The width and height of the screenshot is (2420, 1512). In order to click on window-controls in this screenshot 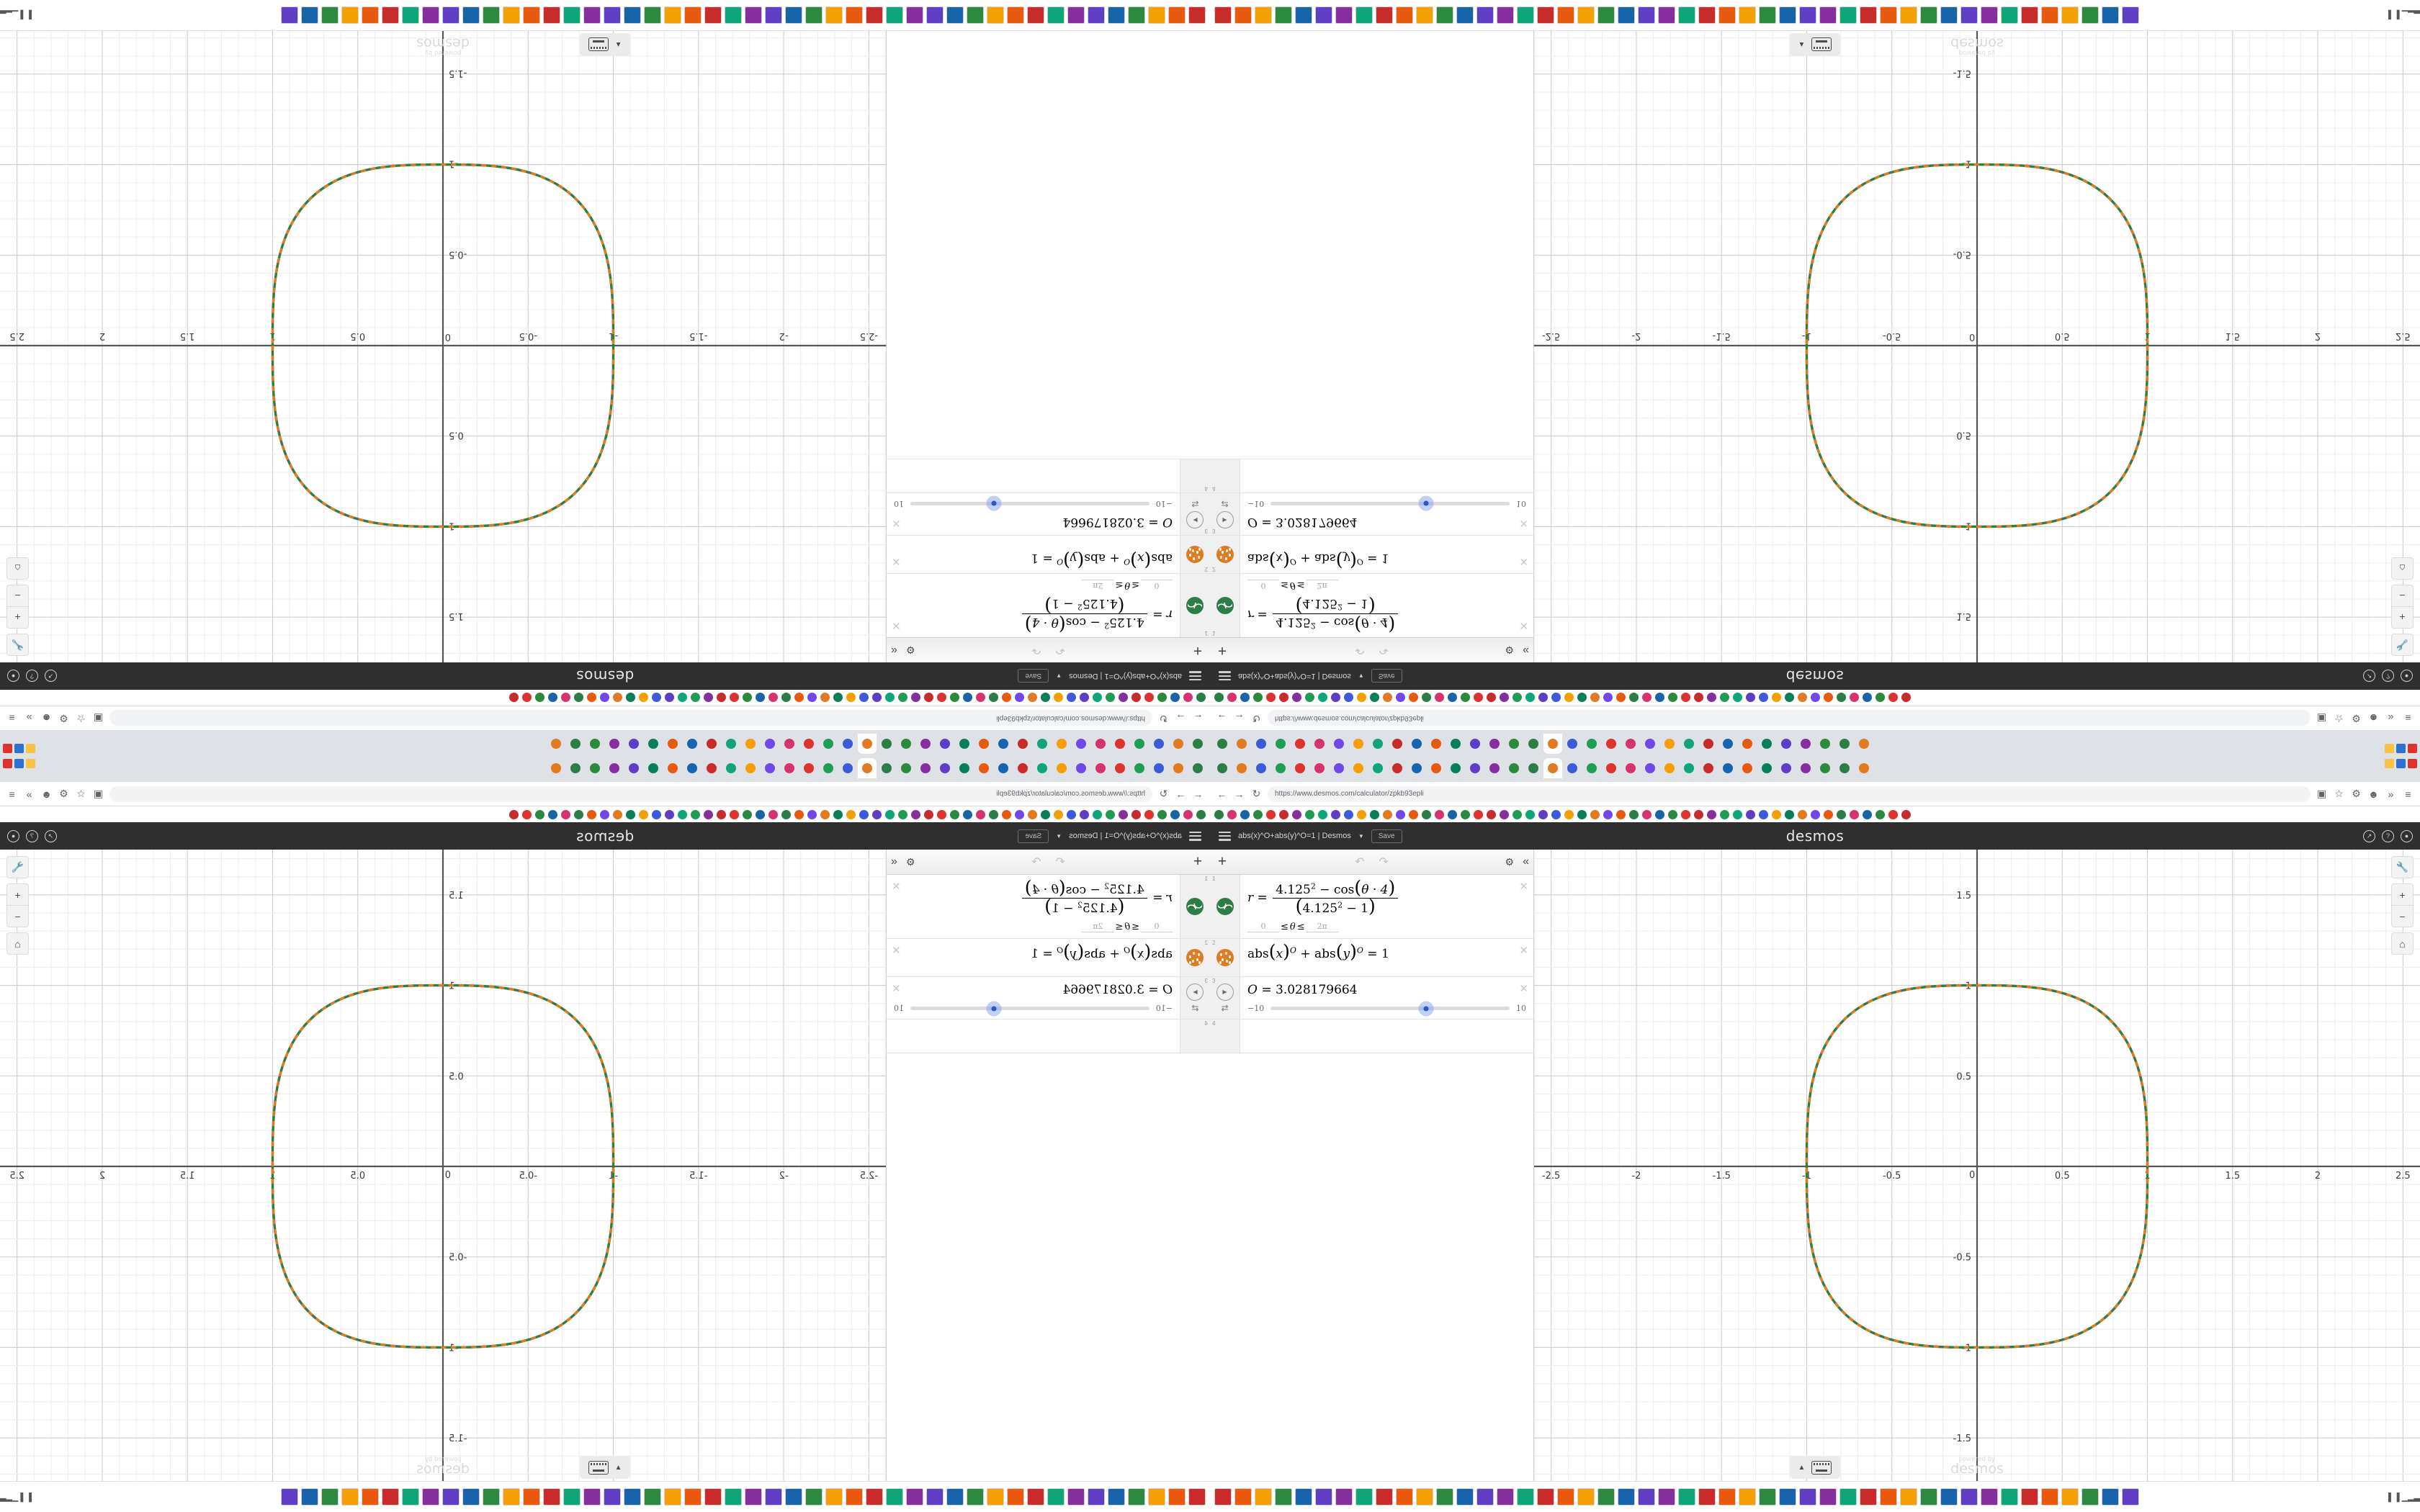, I will do `click(2401, 763)`.